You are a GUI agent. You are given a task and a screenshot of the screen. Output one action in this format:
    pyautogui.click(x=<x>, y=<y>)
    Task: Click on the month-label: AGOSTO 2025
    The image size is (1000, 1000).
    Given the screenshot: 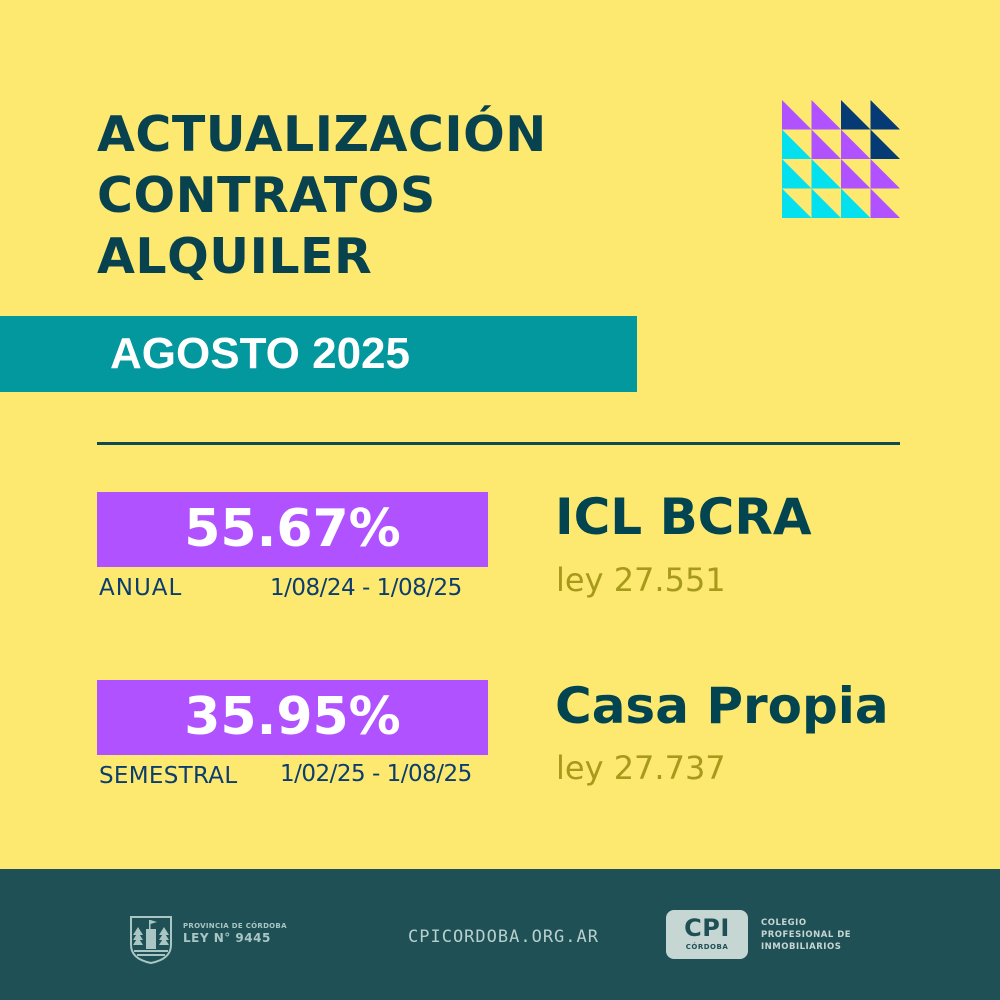 What is the action you would take?
    pyautogui.click(x=260, y=353)
    